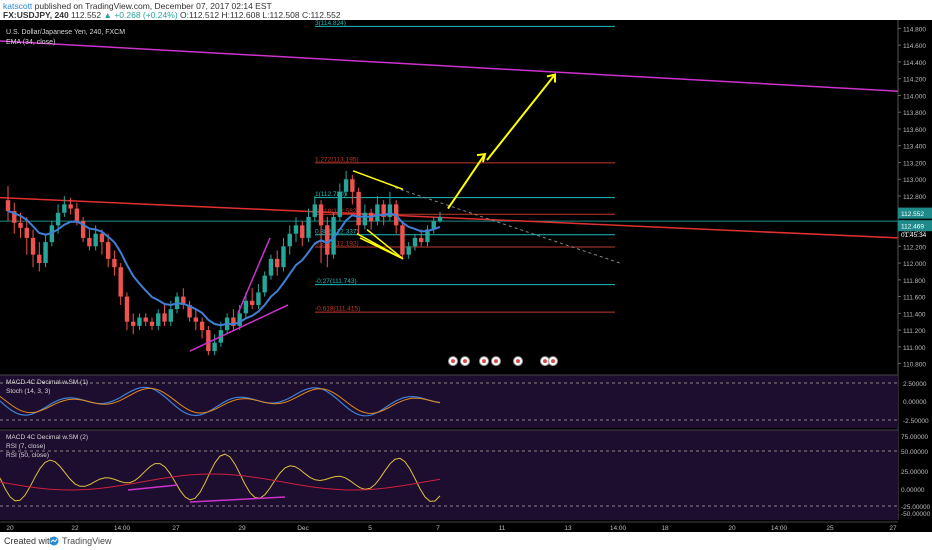 This screenshot has height=550, width=932. Describe the element at coordinates (107, 15) in the screenshot. I see `change-arrow-icon: ▲` at that location.